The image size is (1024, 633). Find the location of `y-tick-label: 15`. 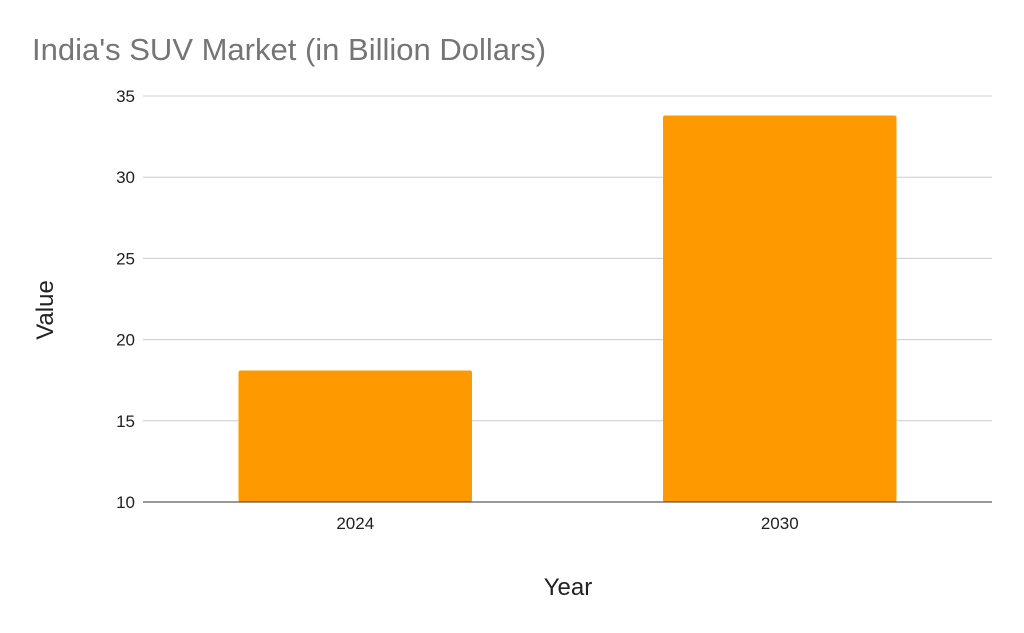

y-tick-label: 15 is located at coordinates (125, 421).